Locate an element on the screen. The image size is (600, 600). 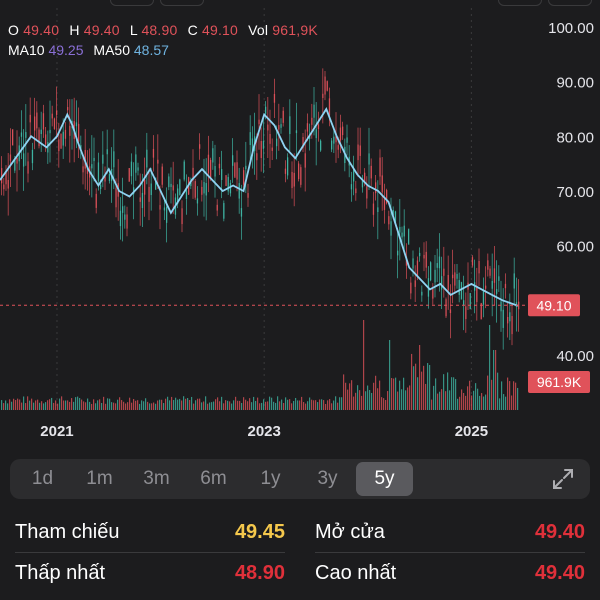
high-stat-value: 49.40 is located at coordinates (559, 572).